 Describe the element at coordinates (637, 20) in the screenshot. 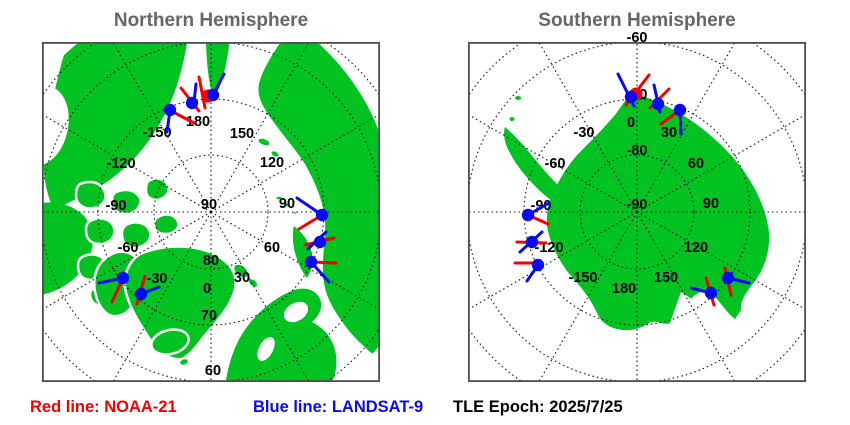

I see `southern-hemisphere-title: Southern Hemisphere` at that location.